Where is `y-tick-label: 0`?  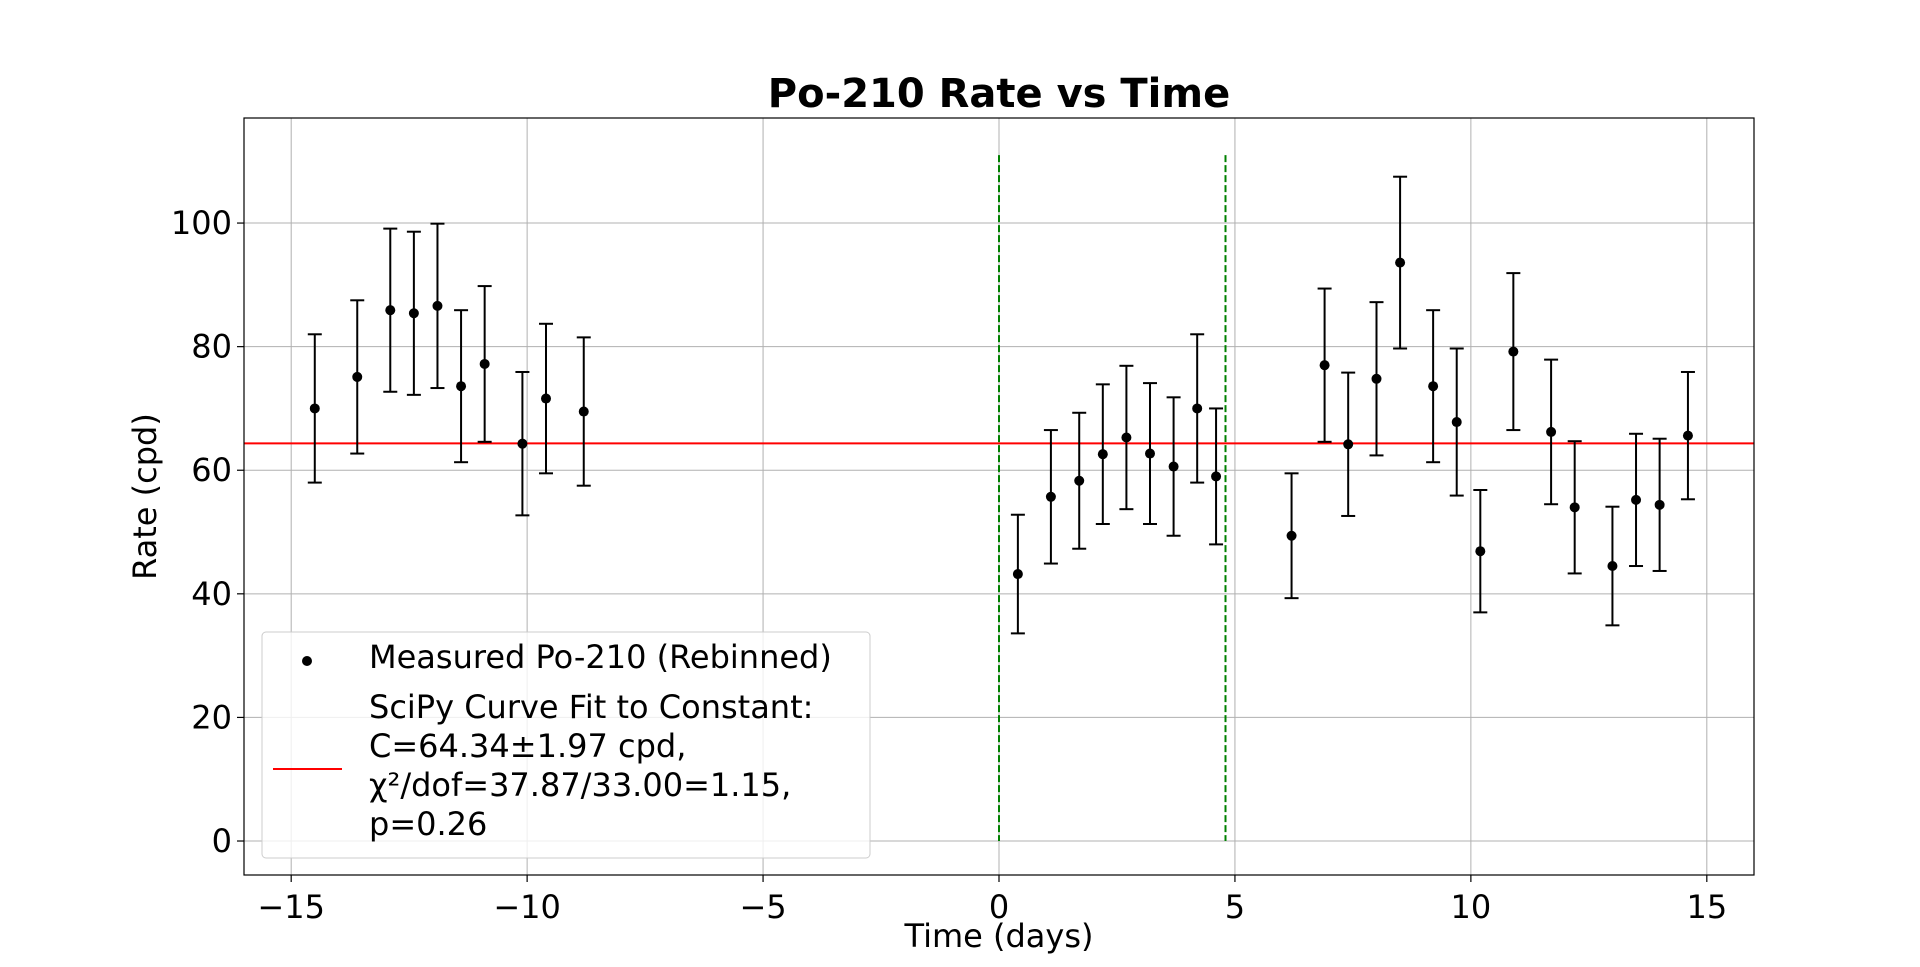 y-tick-label: 0 is located at coordinates (222, 841).